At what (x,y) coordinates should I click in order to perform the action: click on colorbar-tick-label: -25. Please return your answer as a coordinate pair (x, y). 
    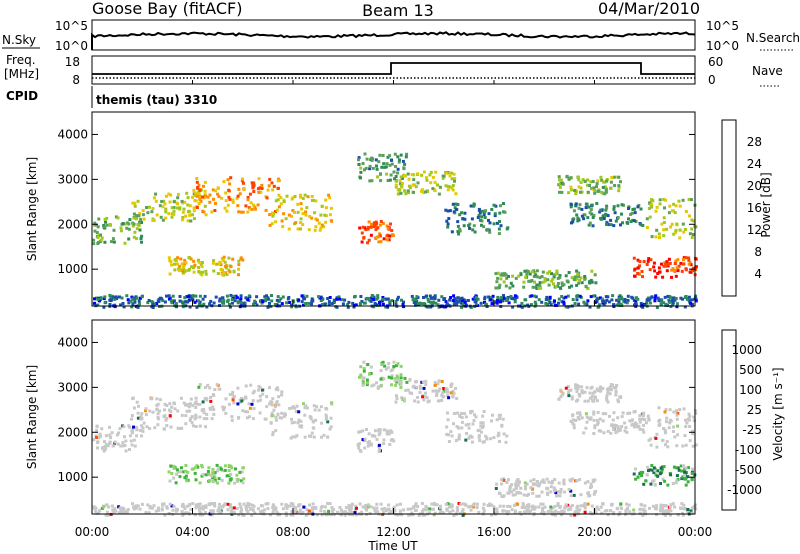
    Looking at the image, I should click on (752, 430).